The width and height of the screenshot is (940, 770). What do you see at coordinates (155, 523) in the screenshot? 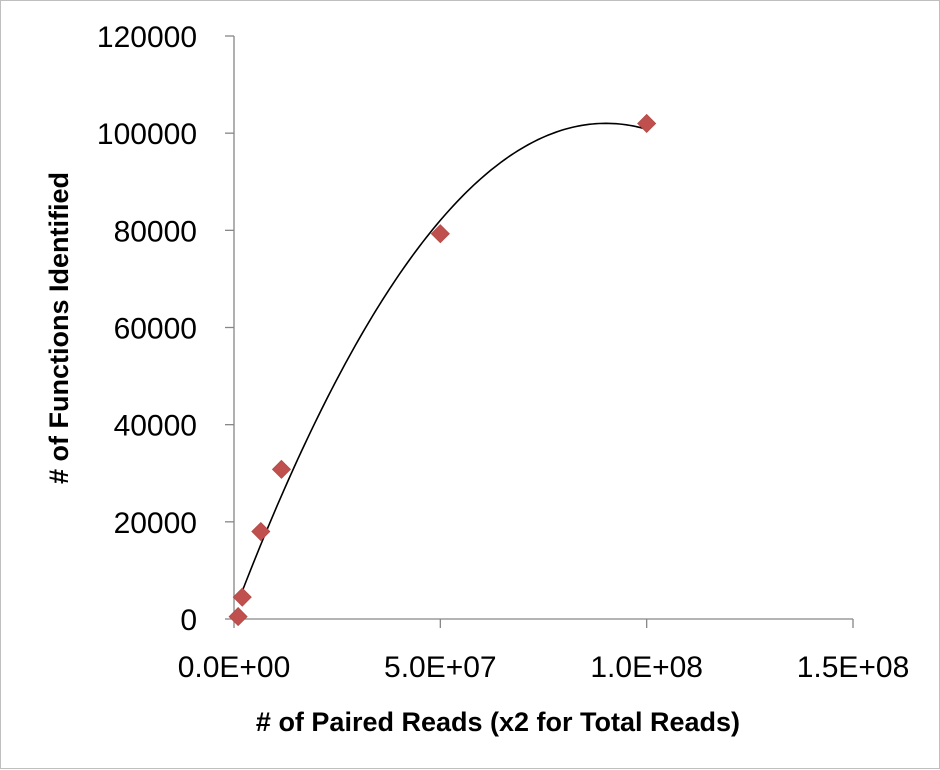
I see `y-tick-label: 20000` at bounding box center [155, 523].